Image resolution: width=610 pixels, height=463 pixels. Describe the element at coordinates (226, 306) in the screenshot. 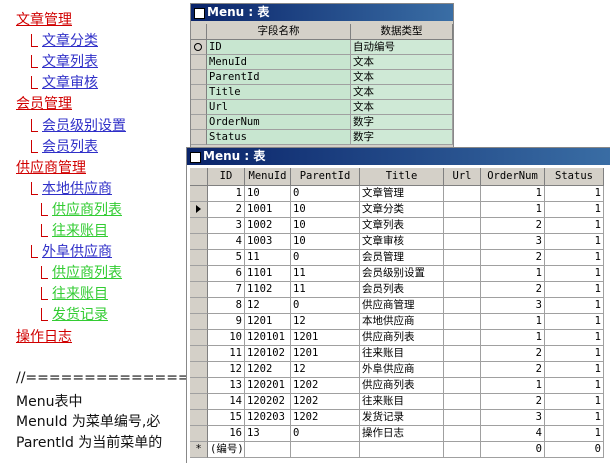

I see `table-cell: 8` at that location.